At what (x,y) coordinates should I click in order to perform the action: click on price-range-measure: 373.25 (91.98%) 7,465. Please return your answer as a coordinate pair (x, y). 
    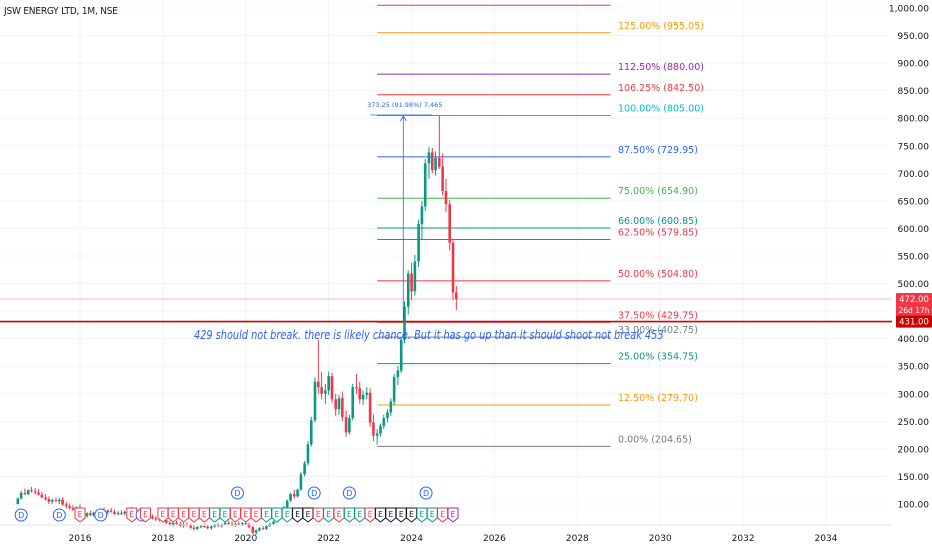
    Looking at the image, I should click on (404, 211).